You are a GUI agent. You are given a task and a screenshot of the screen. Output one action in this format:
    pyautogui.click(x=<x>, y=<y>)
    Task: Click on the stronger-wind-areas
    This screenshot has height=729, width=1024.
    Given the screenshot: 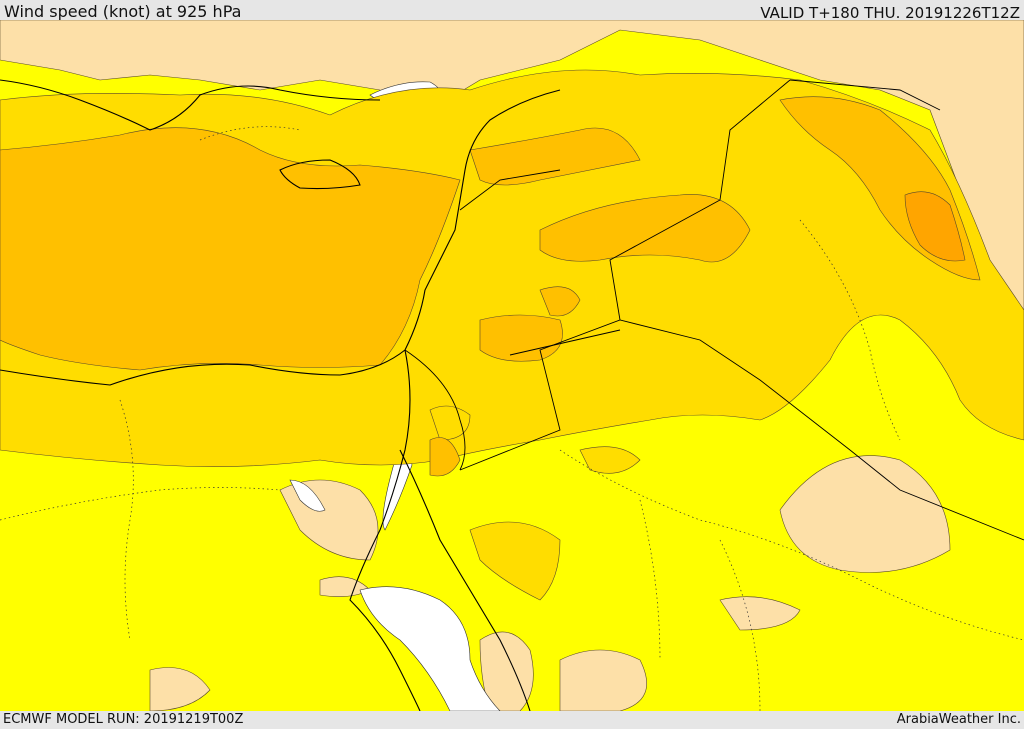 What is the action you would take?
    pyautogui.click(x=935, y=226)
    